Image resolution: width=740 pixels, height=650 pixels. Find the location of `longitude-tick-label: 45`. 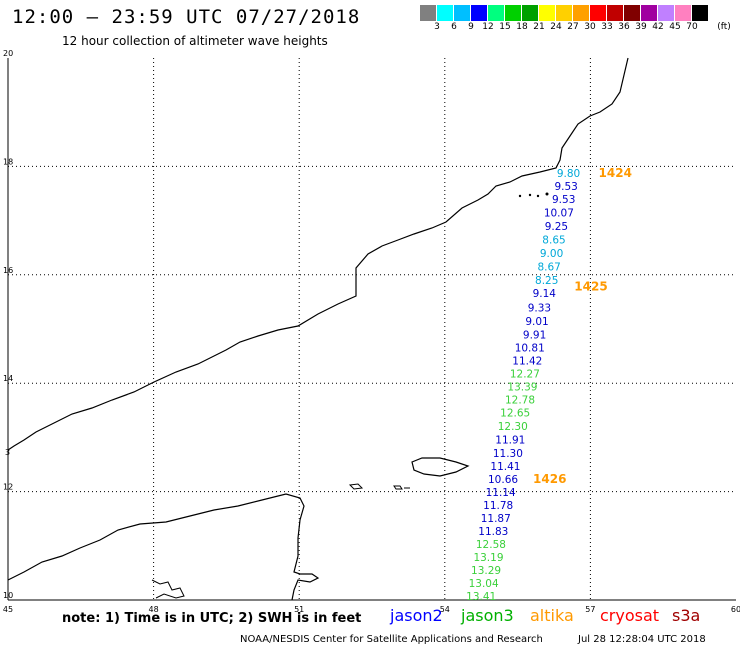

longitude-tick-label: 45 is located at coordinates (8, 609).